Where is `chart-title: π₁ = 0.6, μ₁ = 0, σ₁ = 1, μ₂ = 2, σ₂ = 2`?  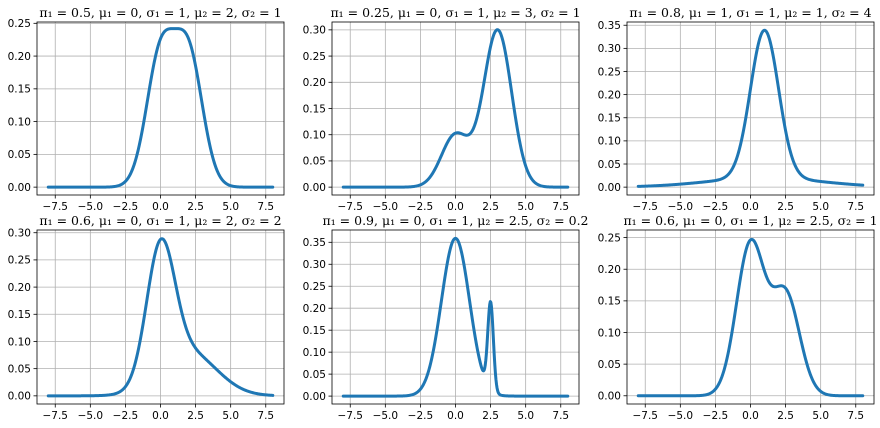 chart-title: π₁ = 0.6, μ₁ = 0, σ₁ = 1, μ₂ = 2, σ₂ = 2 is located at coordinates (160, 220).